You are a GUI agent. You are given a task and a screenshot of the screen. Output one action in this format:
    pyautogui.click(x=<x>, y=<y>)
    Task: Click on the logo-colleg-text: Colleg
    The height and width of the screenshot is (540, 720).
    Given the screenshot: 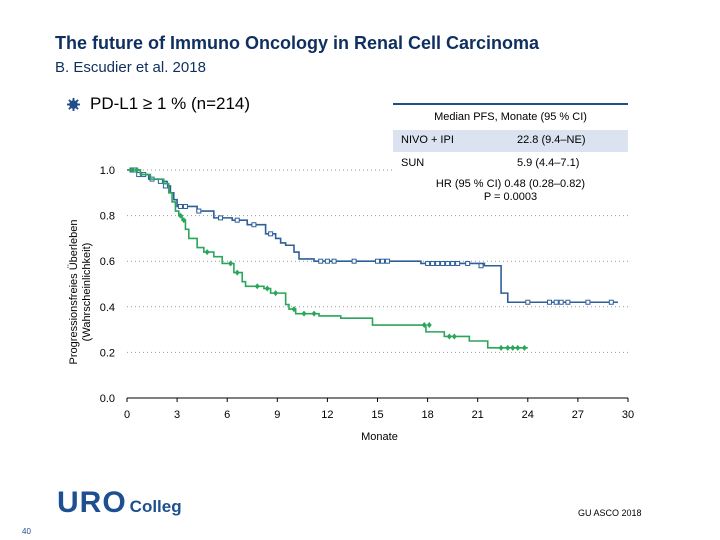 What is the action you would take?
    pyautogui.click(x=155, y=506)
    